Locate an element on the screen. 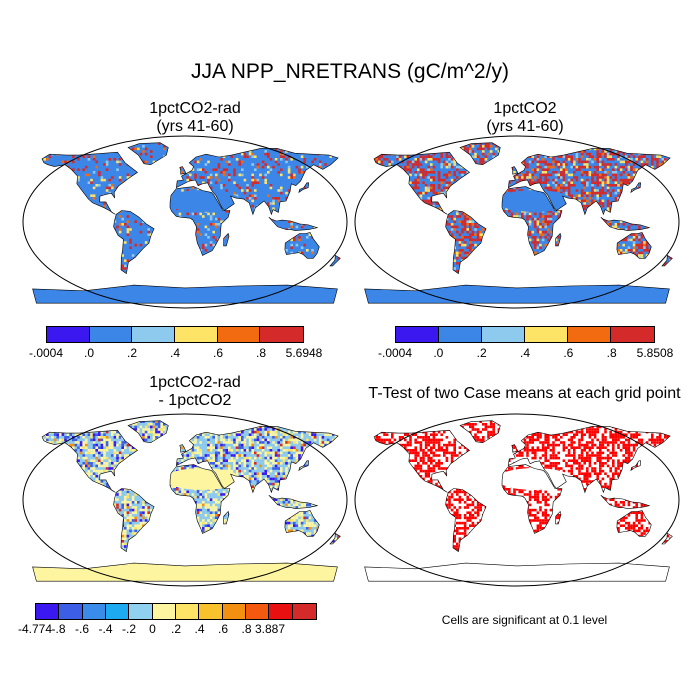  colorbar-panel-3-labels: -4.774 -.8 -.6 -.4 -.2 0 .2 .4 .6 .8 3.887 is located at coordinates (167, 630).